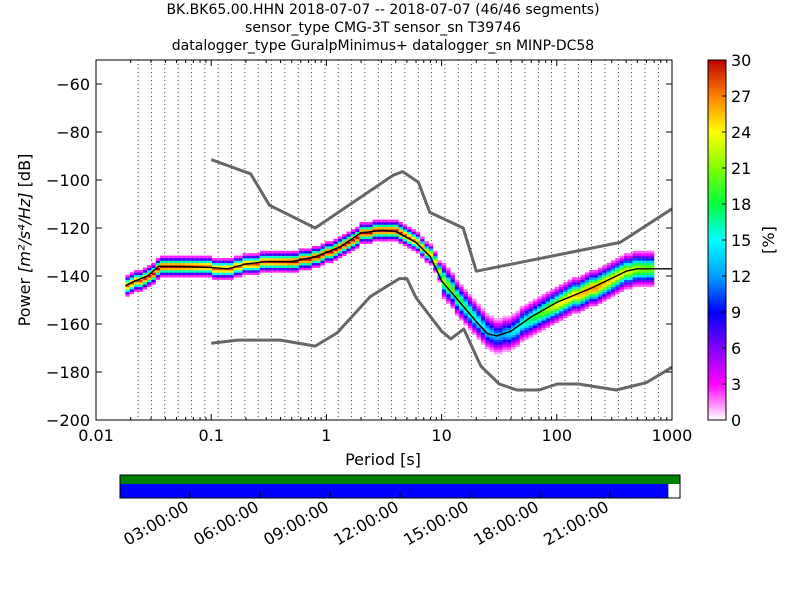 The height and width of the screenshot is (600, 800). Describe the element at coordinates (326, 435) in the screenshot. I see `x-tick-label: 1` at that location.